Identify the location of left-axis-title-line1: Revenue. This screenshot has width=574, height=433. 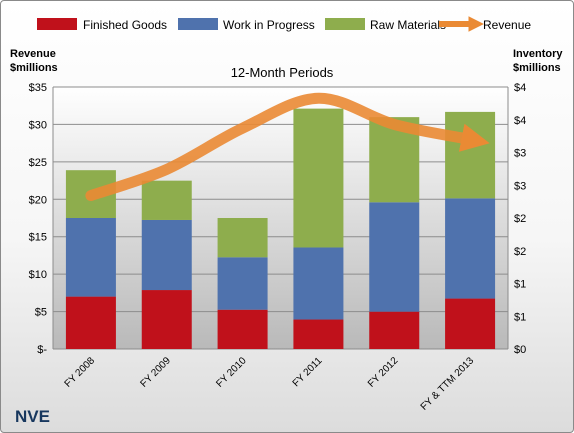
(33, 54).